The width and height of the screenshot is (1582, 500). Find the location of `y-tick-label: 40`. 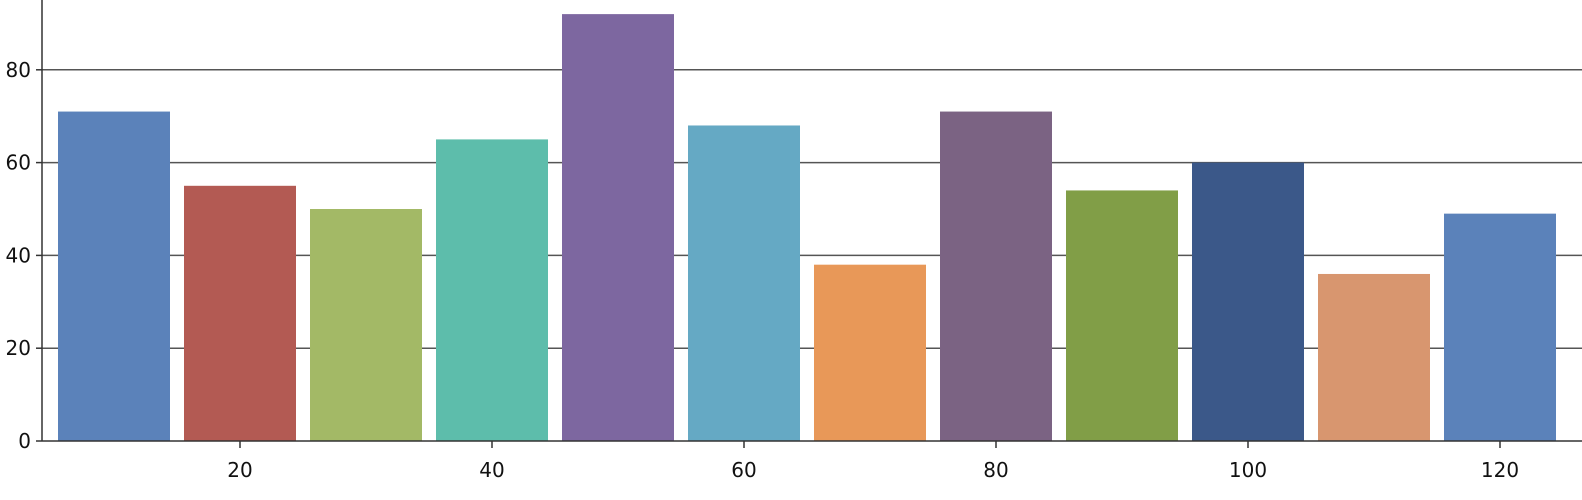

y-tick-label: 40 is located at coordinates (18, 255).